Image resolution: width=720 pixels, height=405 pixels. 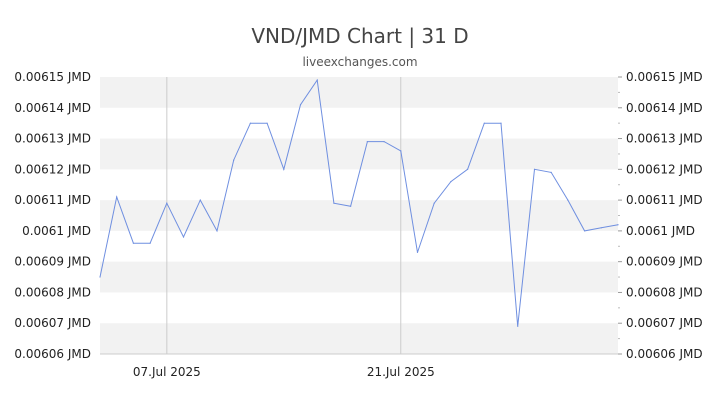 What do you see at coordinates (660, 231) in the screenshot?
I see `y-tick-label-right: 0.0061 JMD` at bounding box center [660, 231].